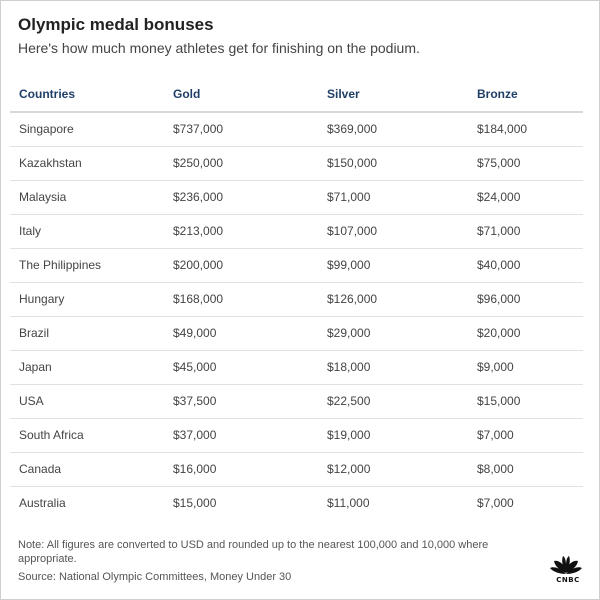 The width and height of the screenshot is (600, 600). What do you see at coordinates (499, 299) in the screenshot?
I see `cell-bronze: $96,000` at bounding box center [499, 299].